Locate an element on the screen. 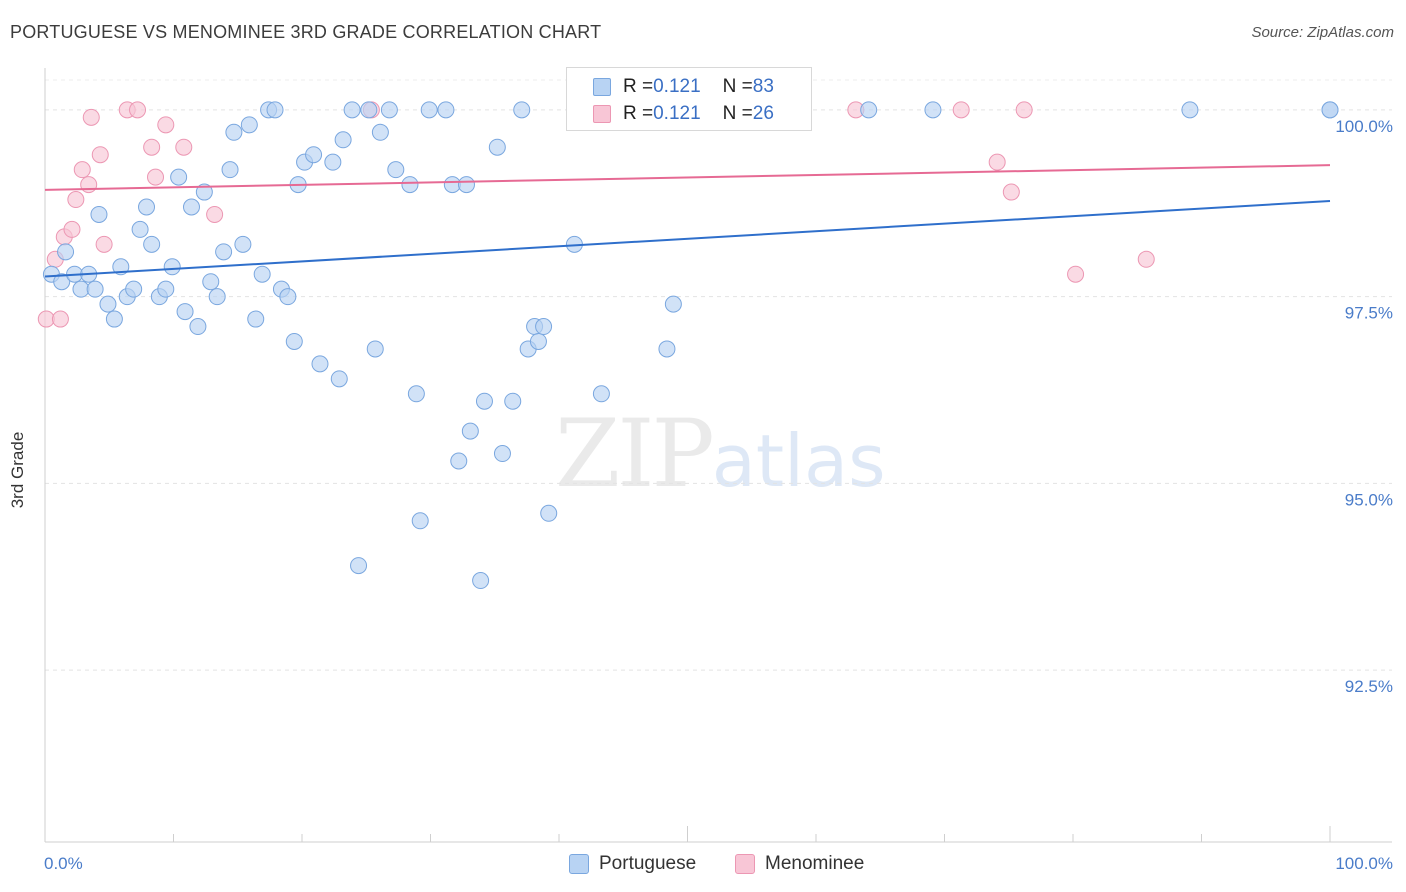 Image resolution: width=1406 pixels, height=892 pixels. legend-item-portuguese: Portuguese is located at coordinates (632, 864).